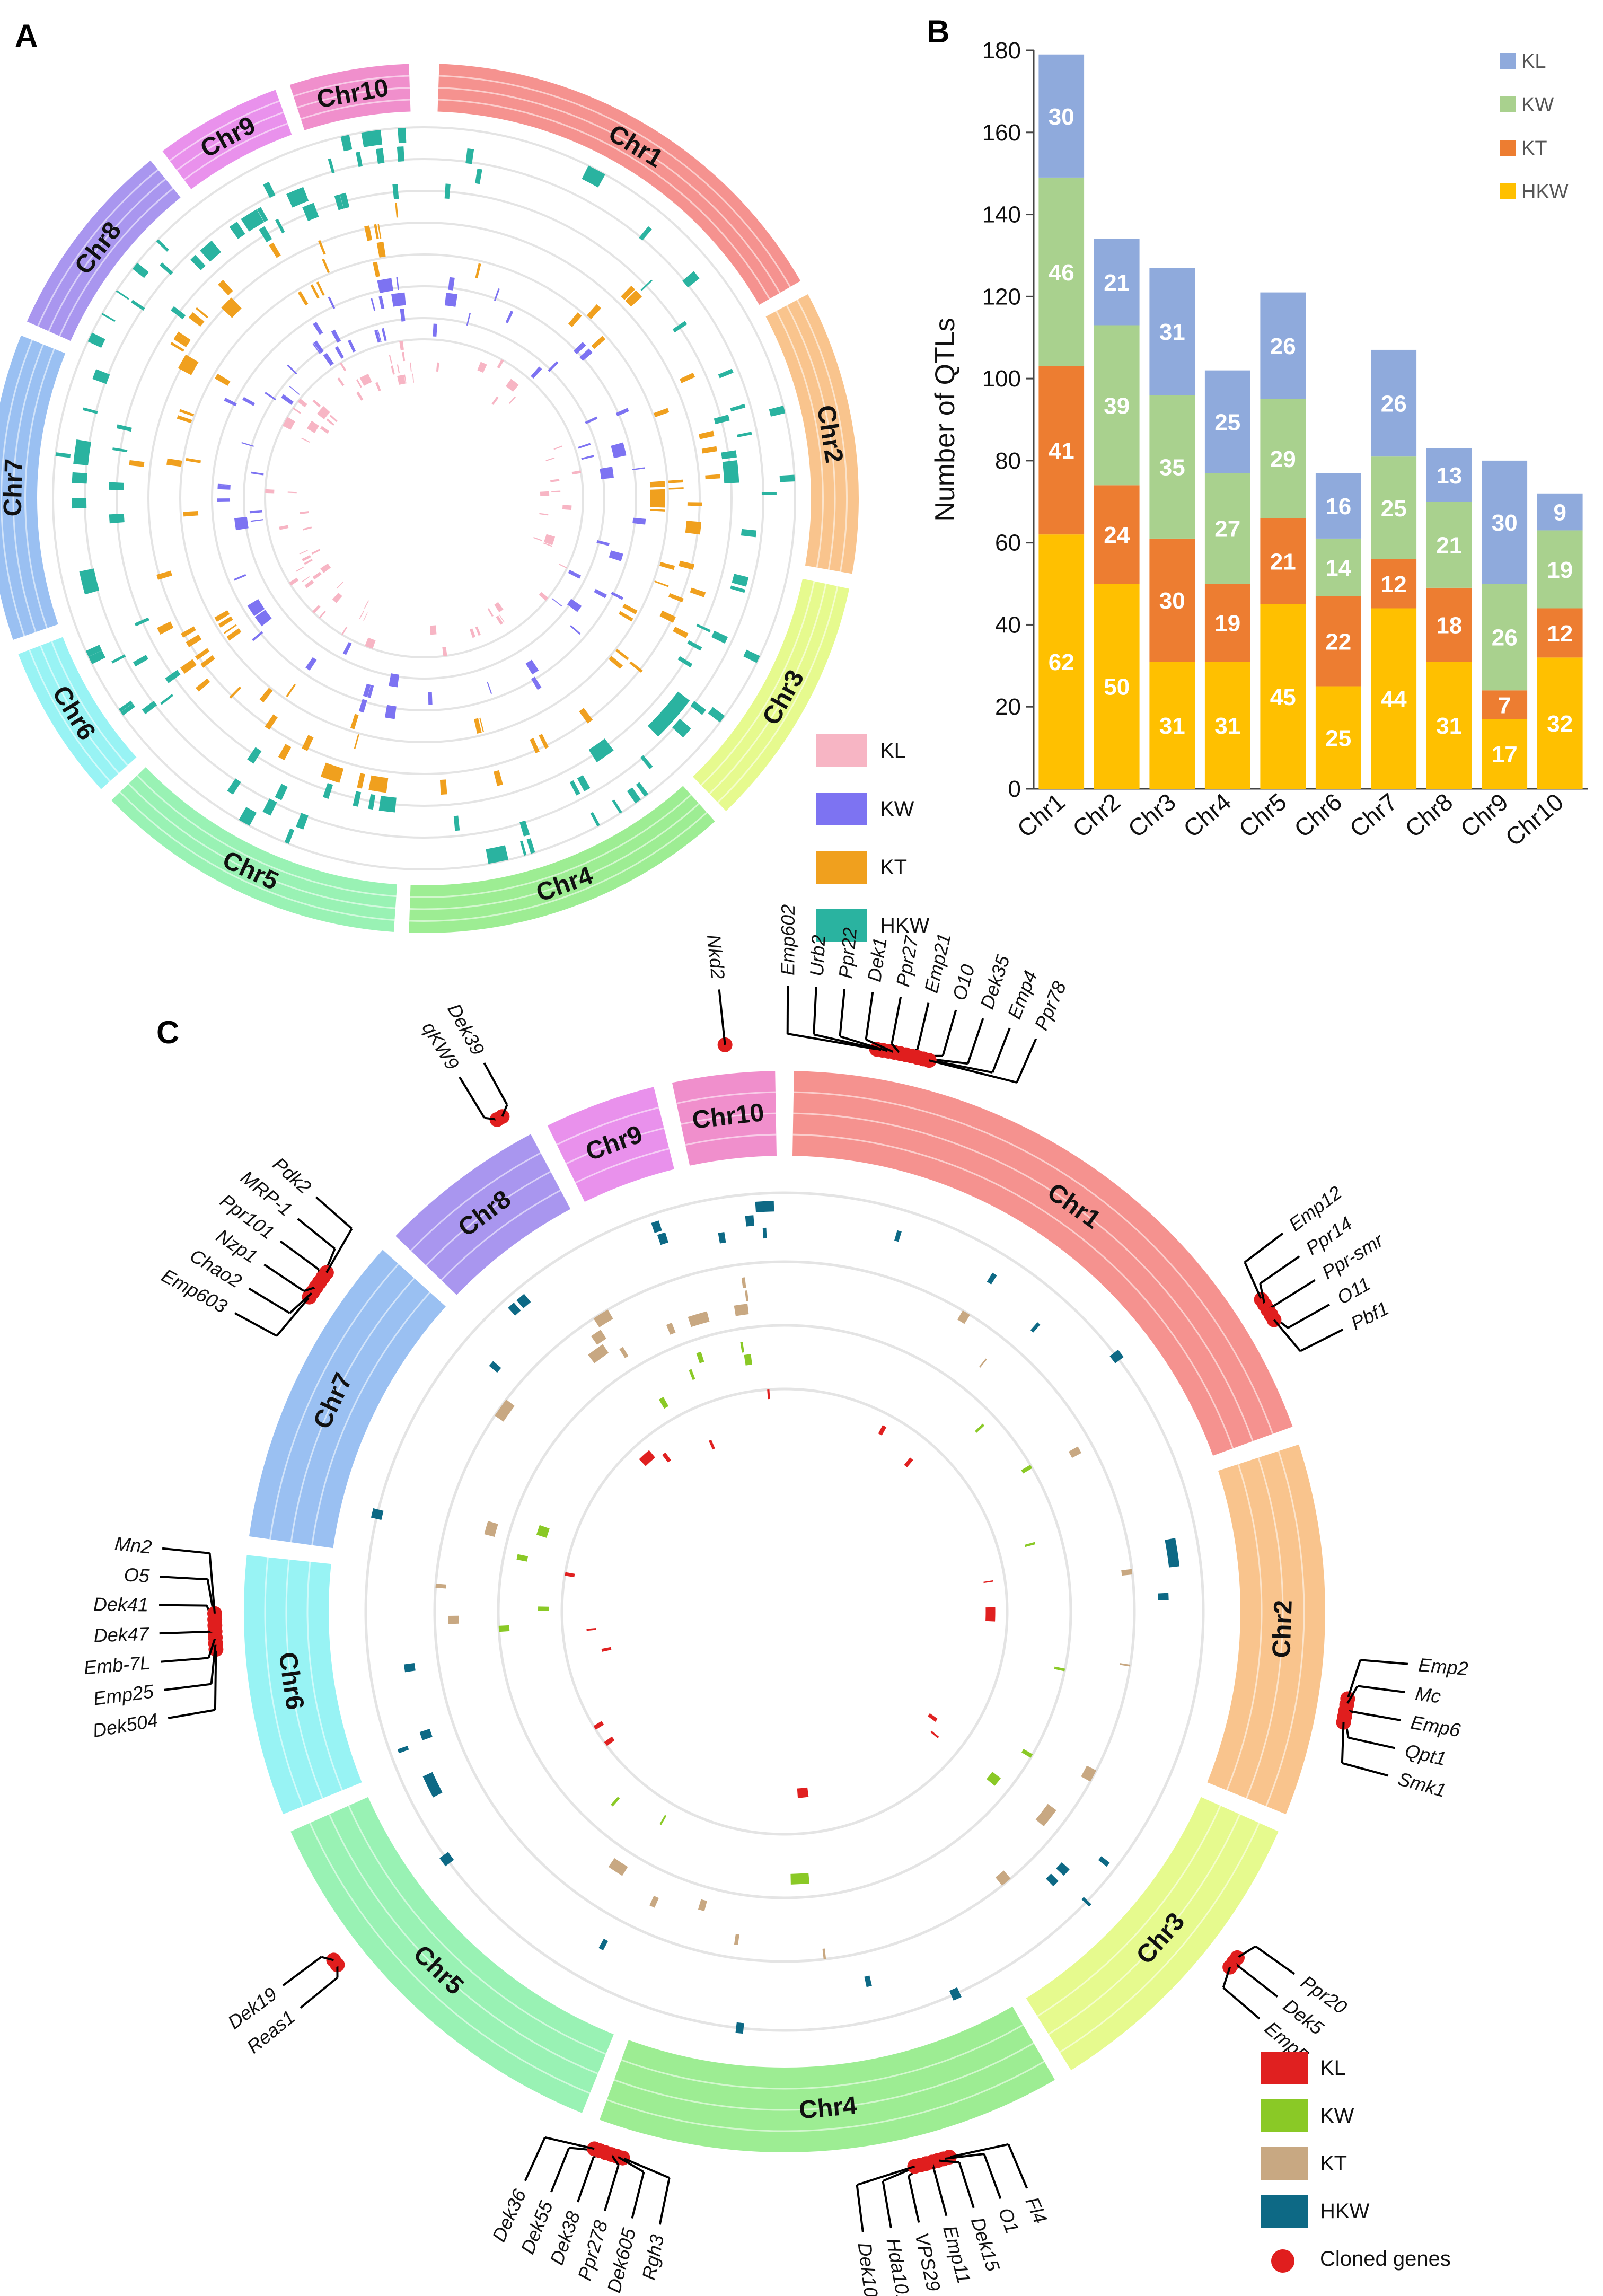  I want to click on gene-label: Mn2, so click(133, 1545).